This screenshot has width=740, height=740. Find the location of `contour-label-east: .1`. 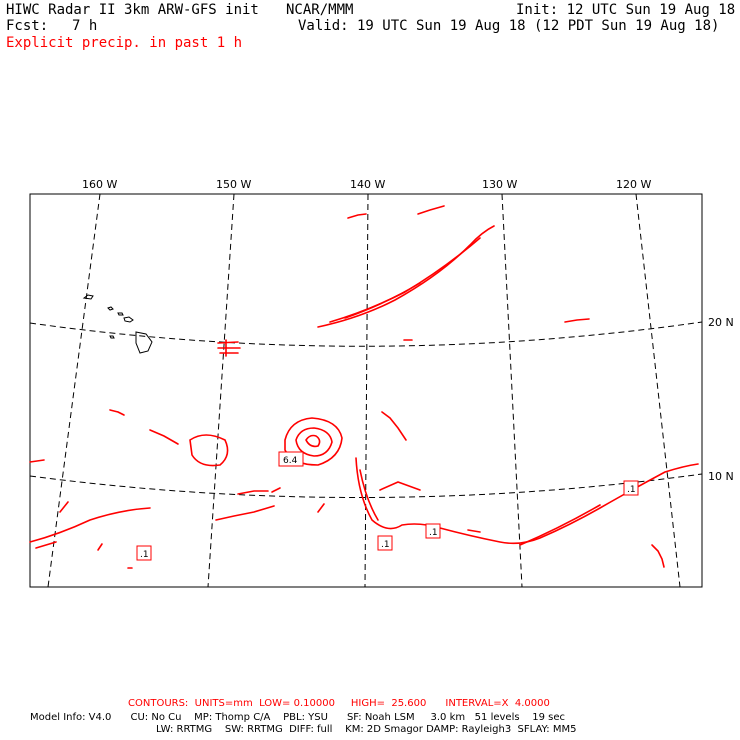

contour-label-east: .1 is located at coordinates (631, 490).